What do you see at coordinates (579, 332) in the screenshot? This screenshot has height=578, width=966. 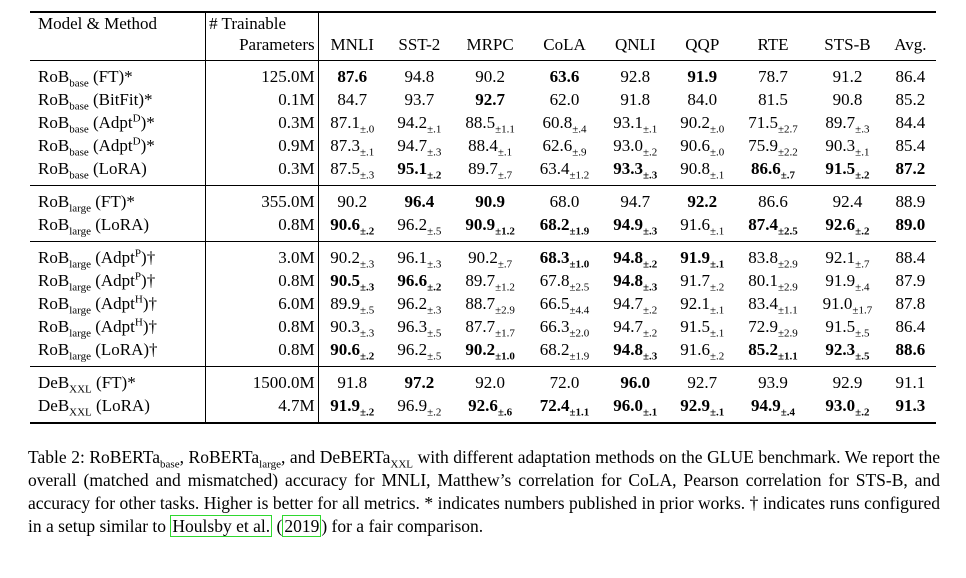 I see `score-std: ±2.0` at bounding box center [579, 332].